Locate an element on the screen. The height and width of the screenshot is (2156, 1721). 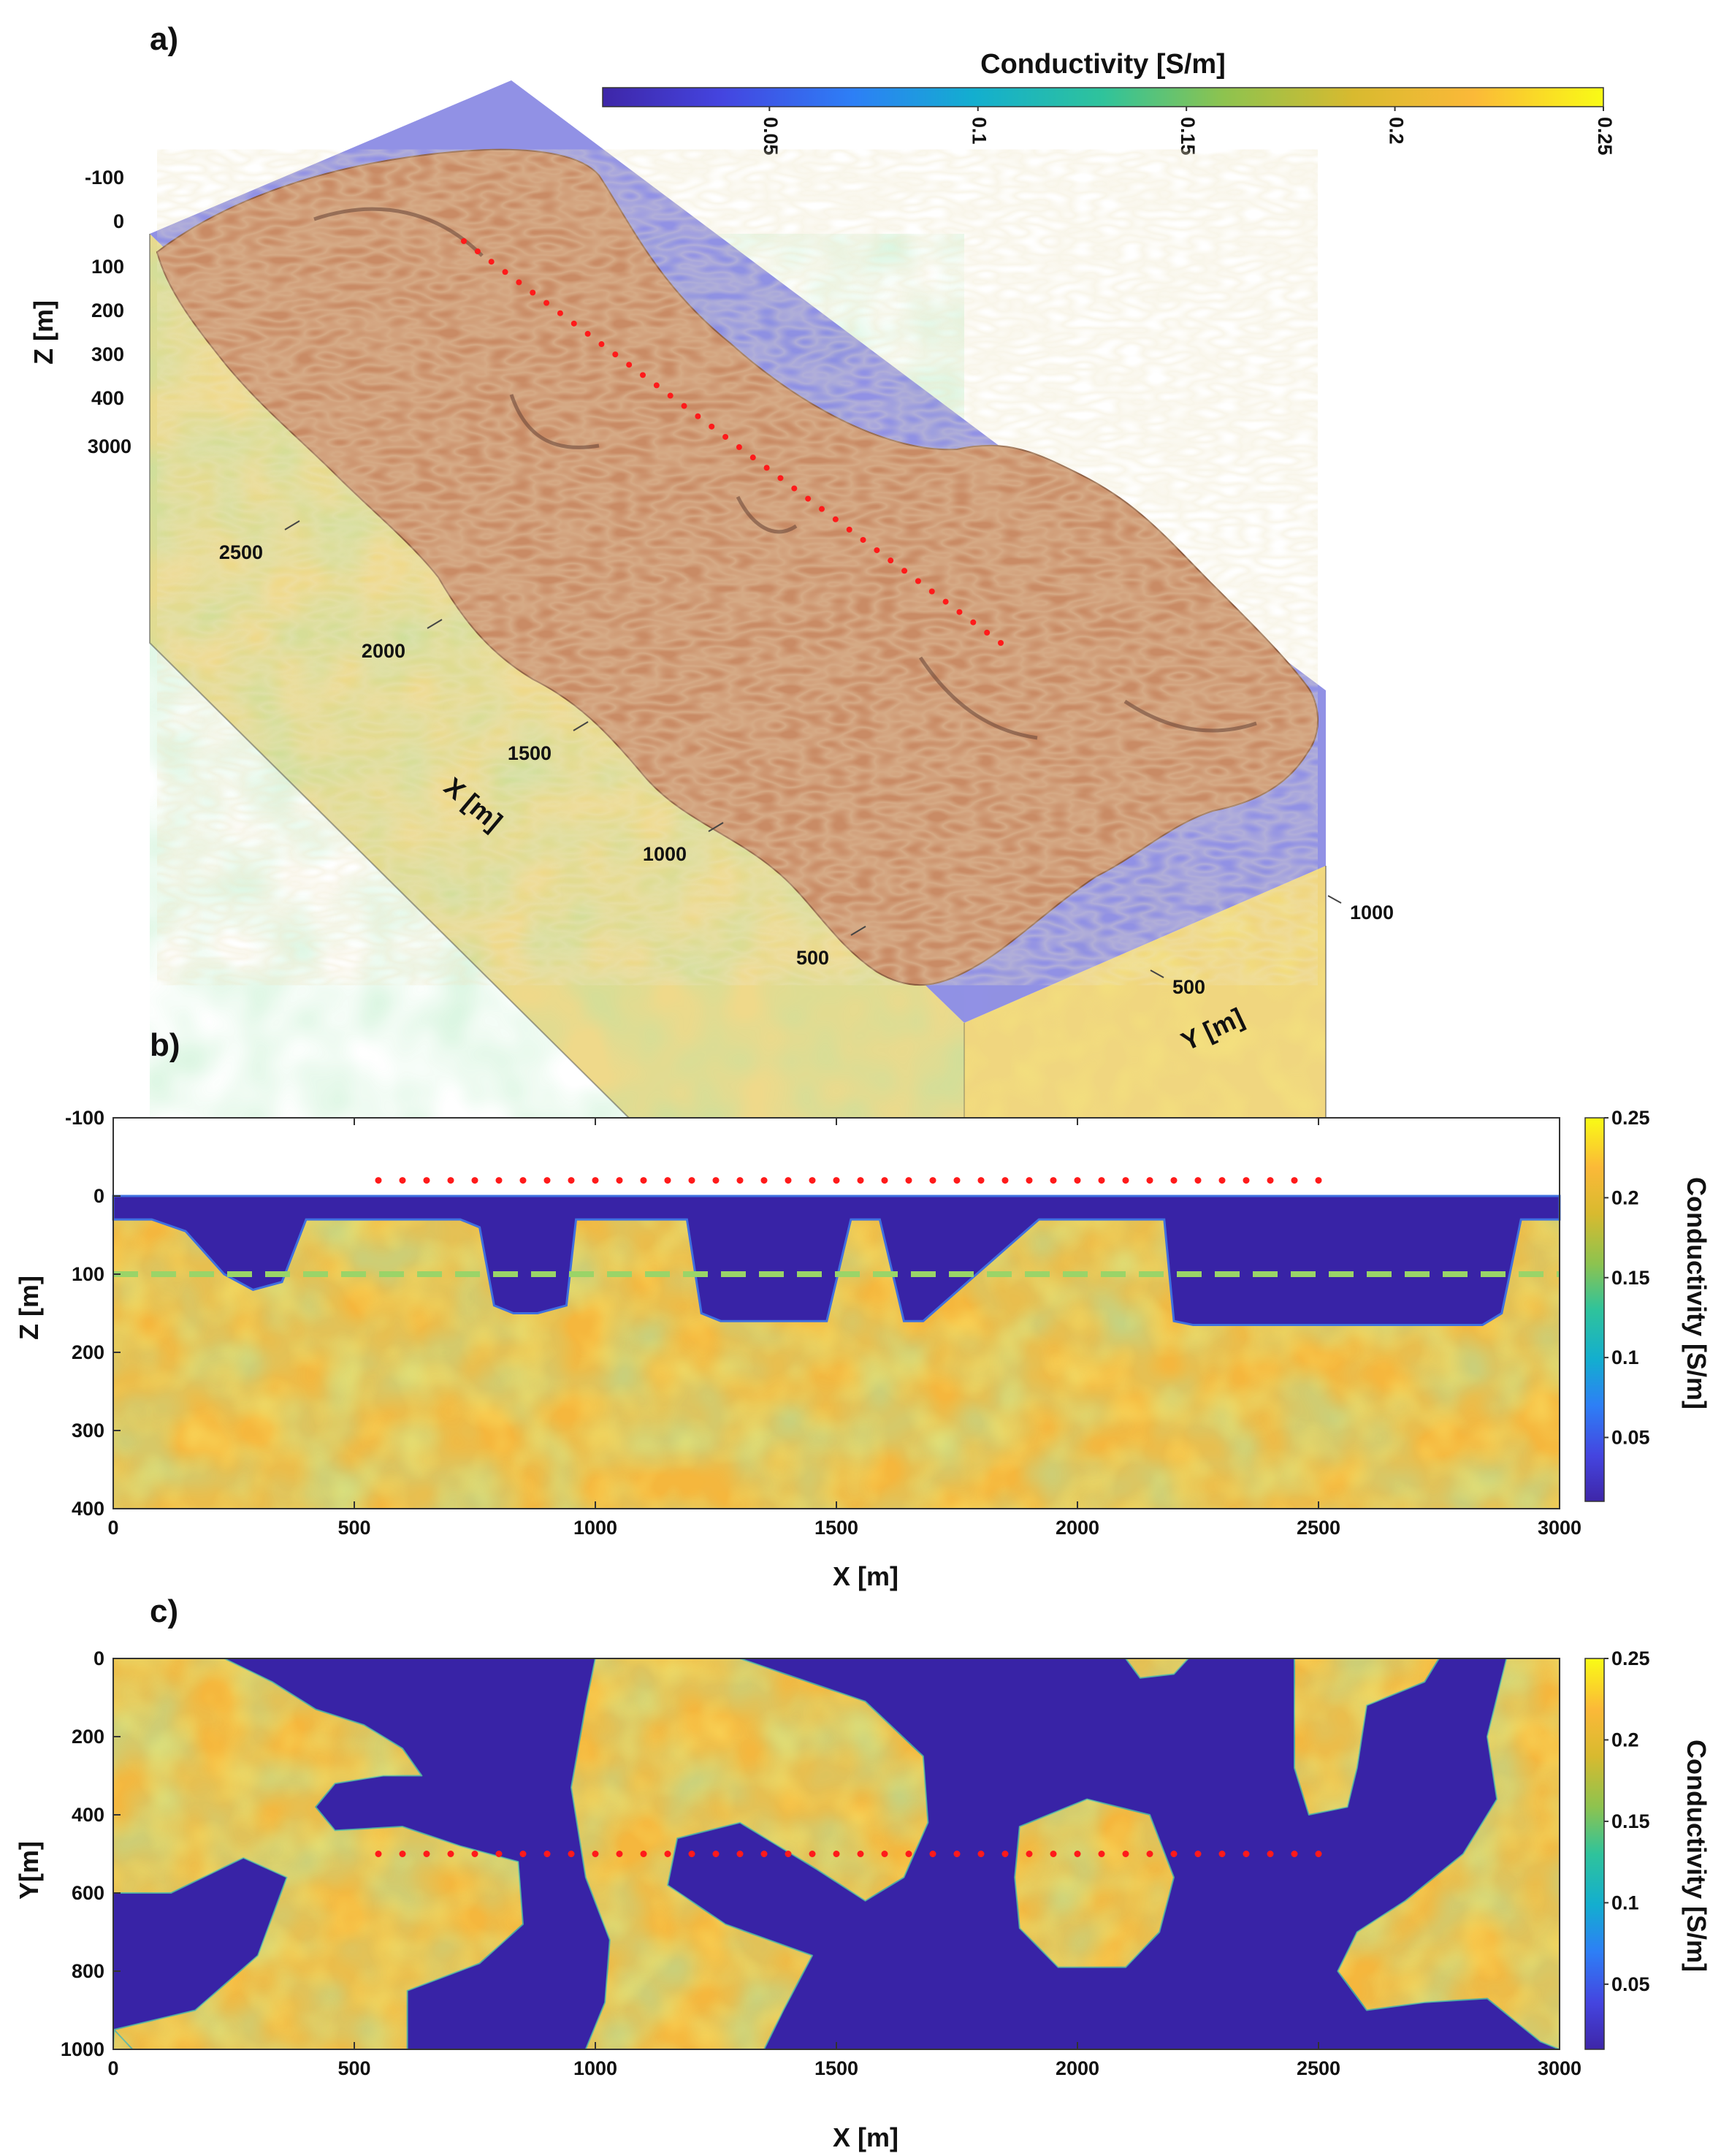
panel-c-xtick-label: 3000 is located at coordinates (1560, 2068).